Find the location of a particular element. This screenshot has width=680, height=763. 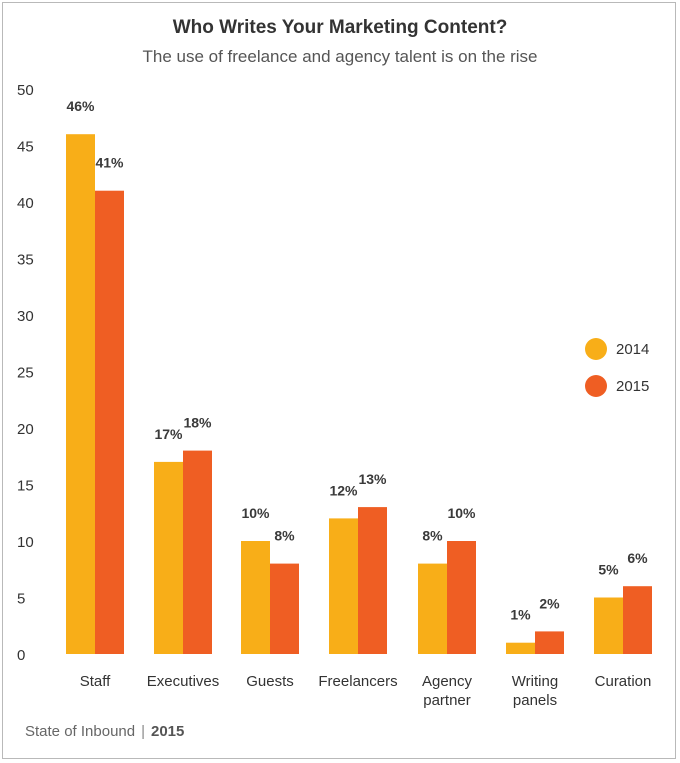

data-label-2014-2: 10% is located at coordinates (255, 513).